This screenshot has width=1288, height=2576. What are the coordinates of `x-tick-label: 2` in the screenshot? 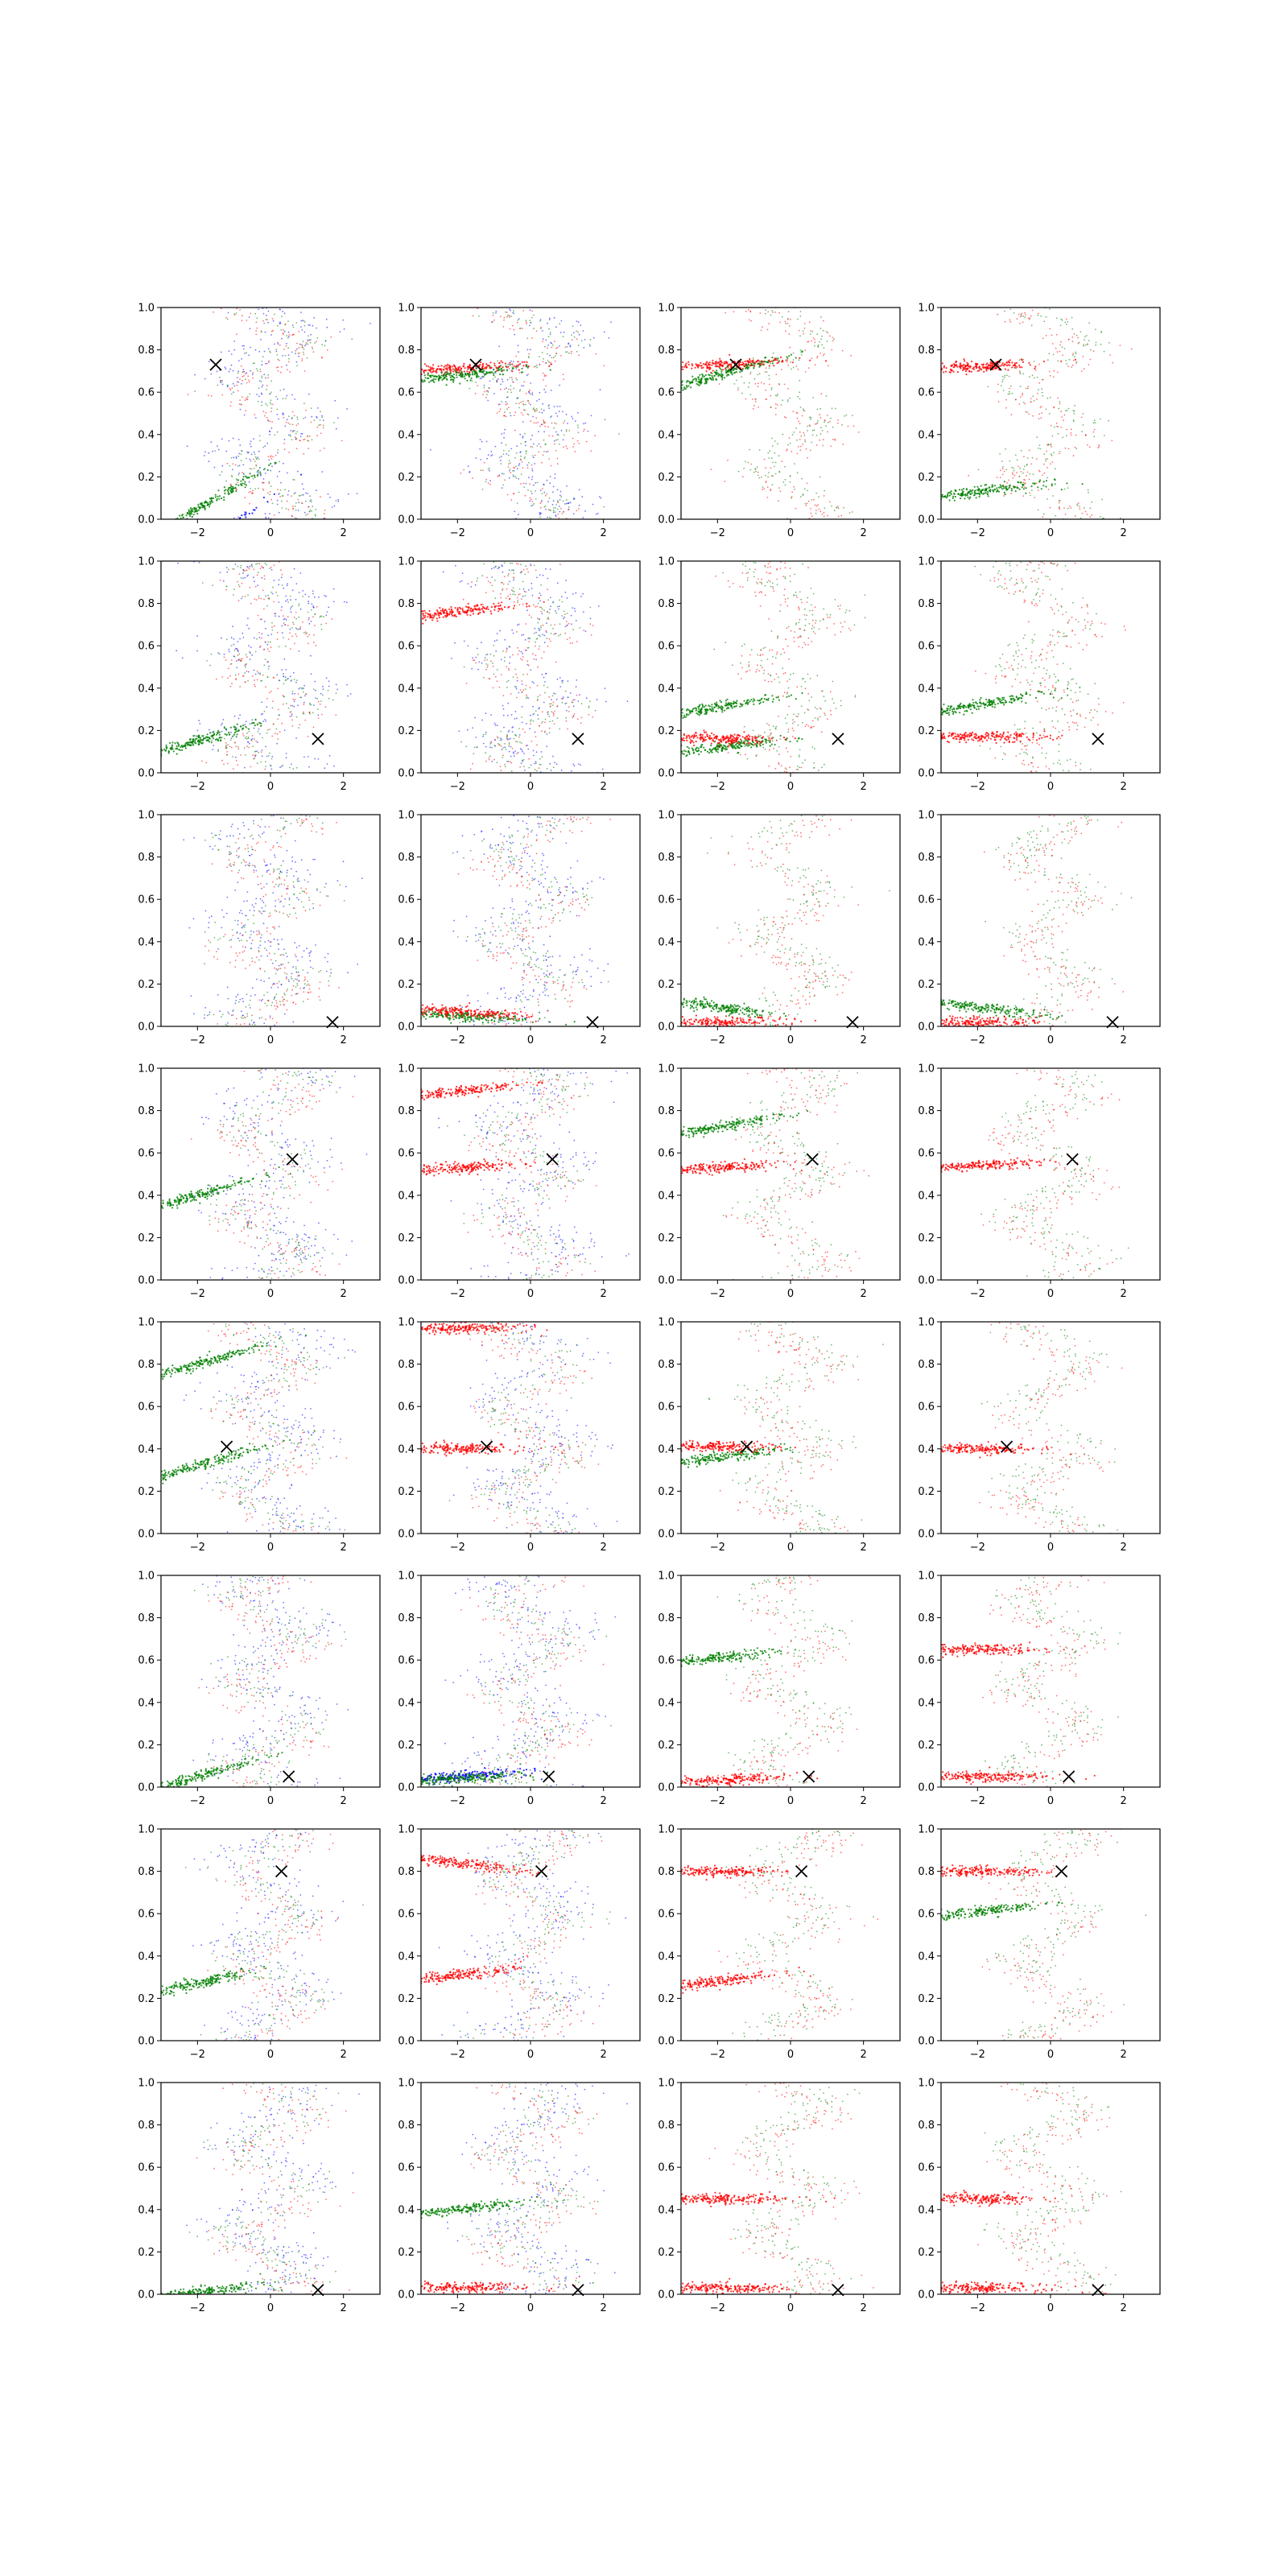 It's located at (1124, 533).